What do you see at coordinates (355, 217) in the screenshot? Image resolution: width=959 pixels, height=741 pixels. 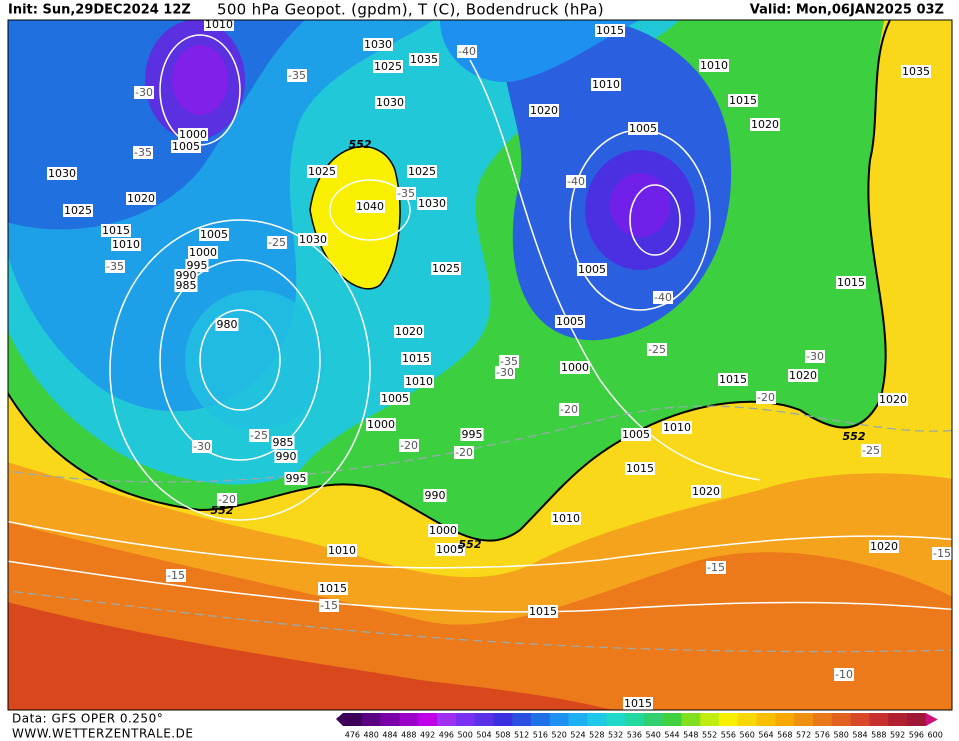 I see `ridge-greenland` at bounding box center [355, 217].